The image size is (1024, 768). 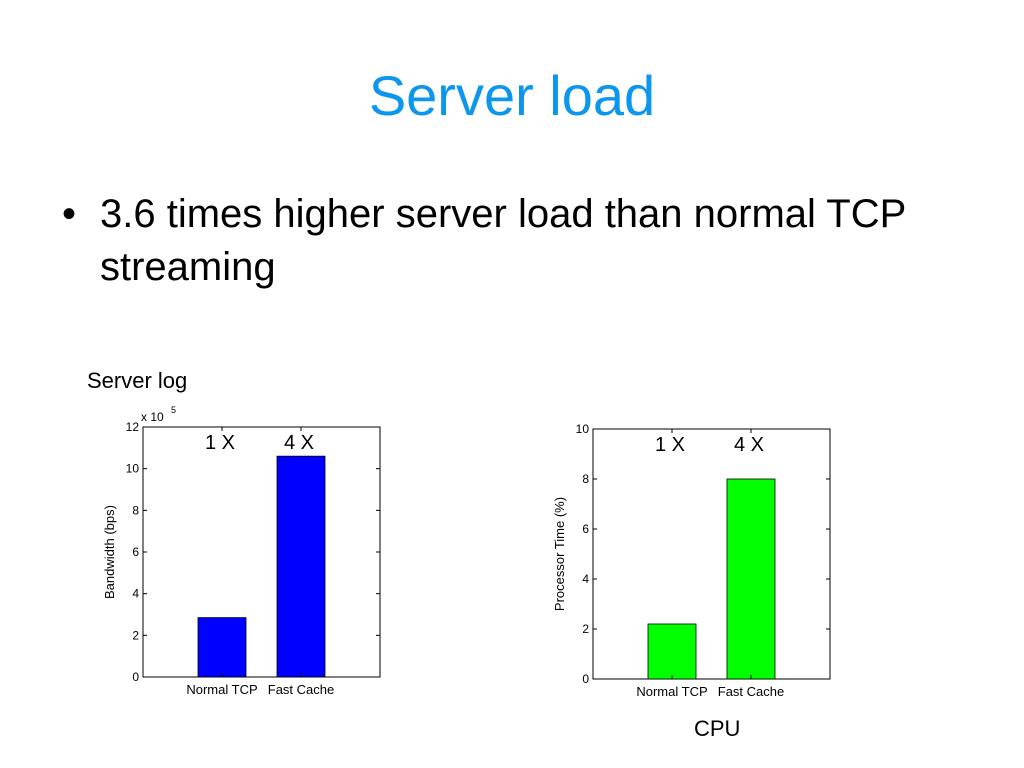 I want to click on cpu-xtick-label: Fast Cache, so click(x=751, y=691).